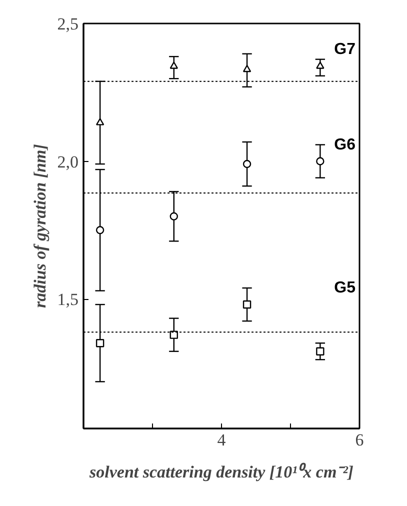 The width and height of the screenshot is (407, 506). What do you see at coordinates (345, 288) in the screenshot?
I see `text: G5` at bounding box center [345, 288].